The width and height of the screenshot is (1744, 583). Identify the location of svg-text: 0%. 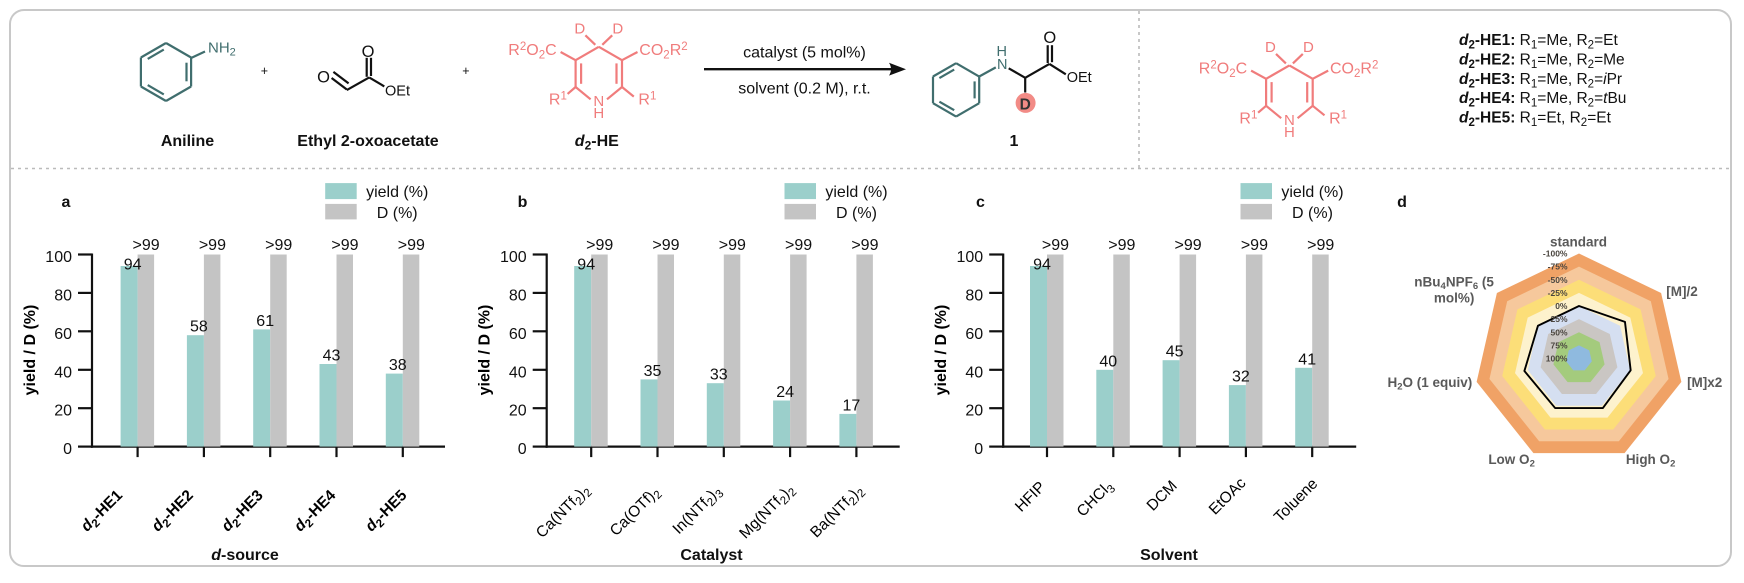
(1561, 306).